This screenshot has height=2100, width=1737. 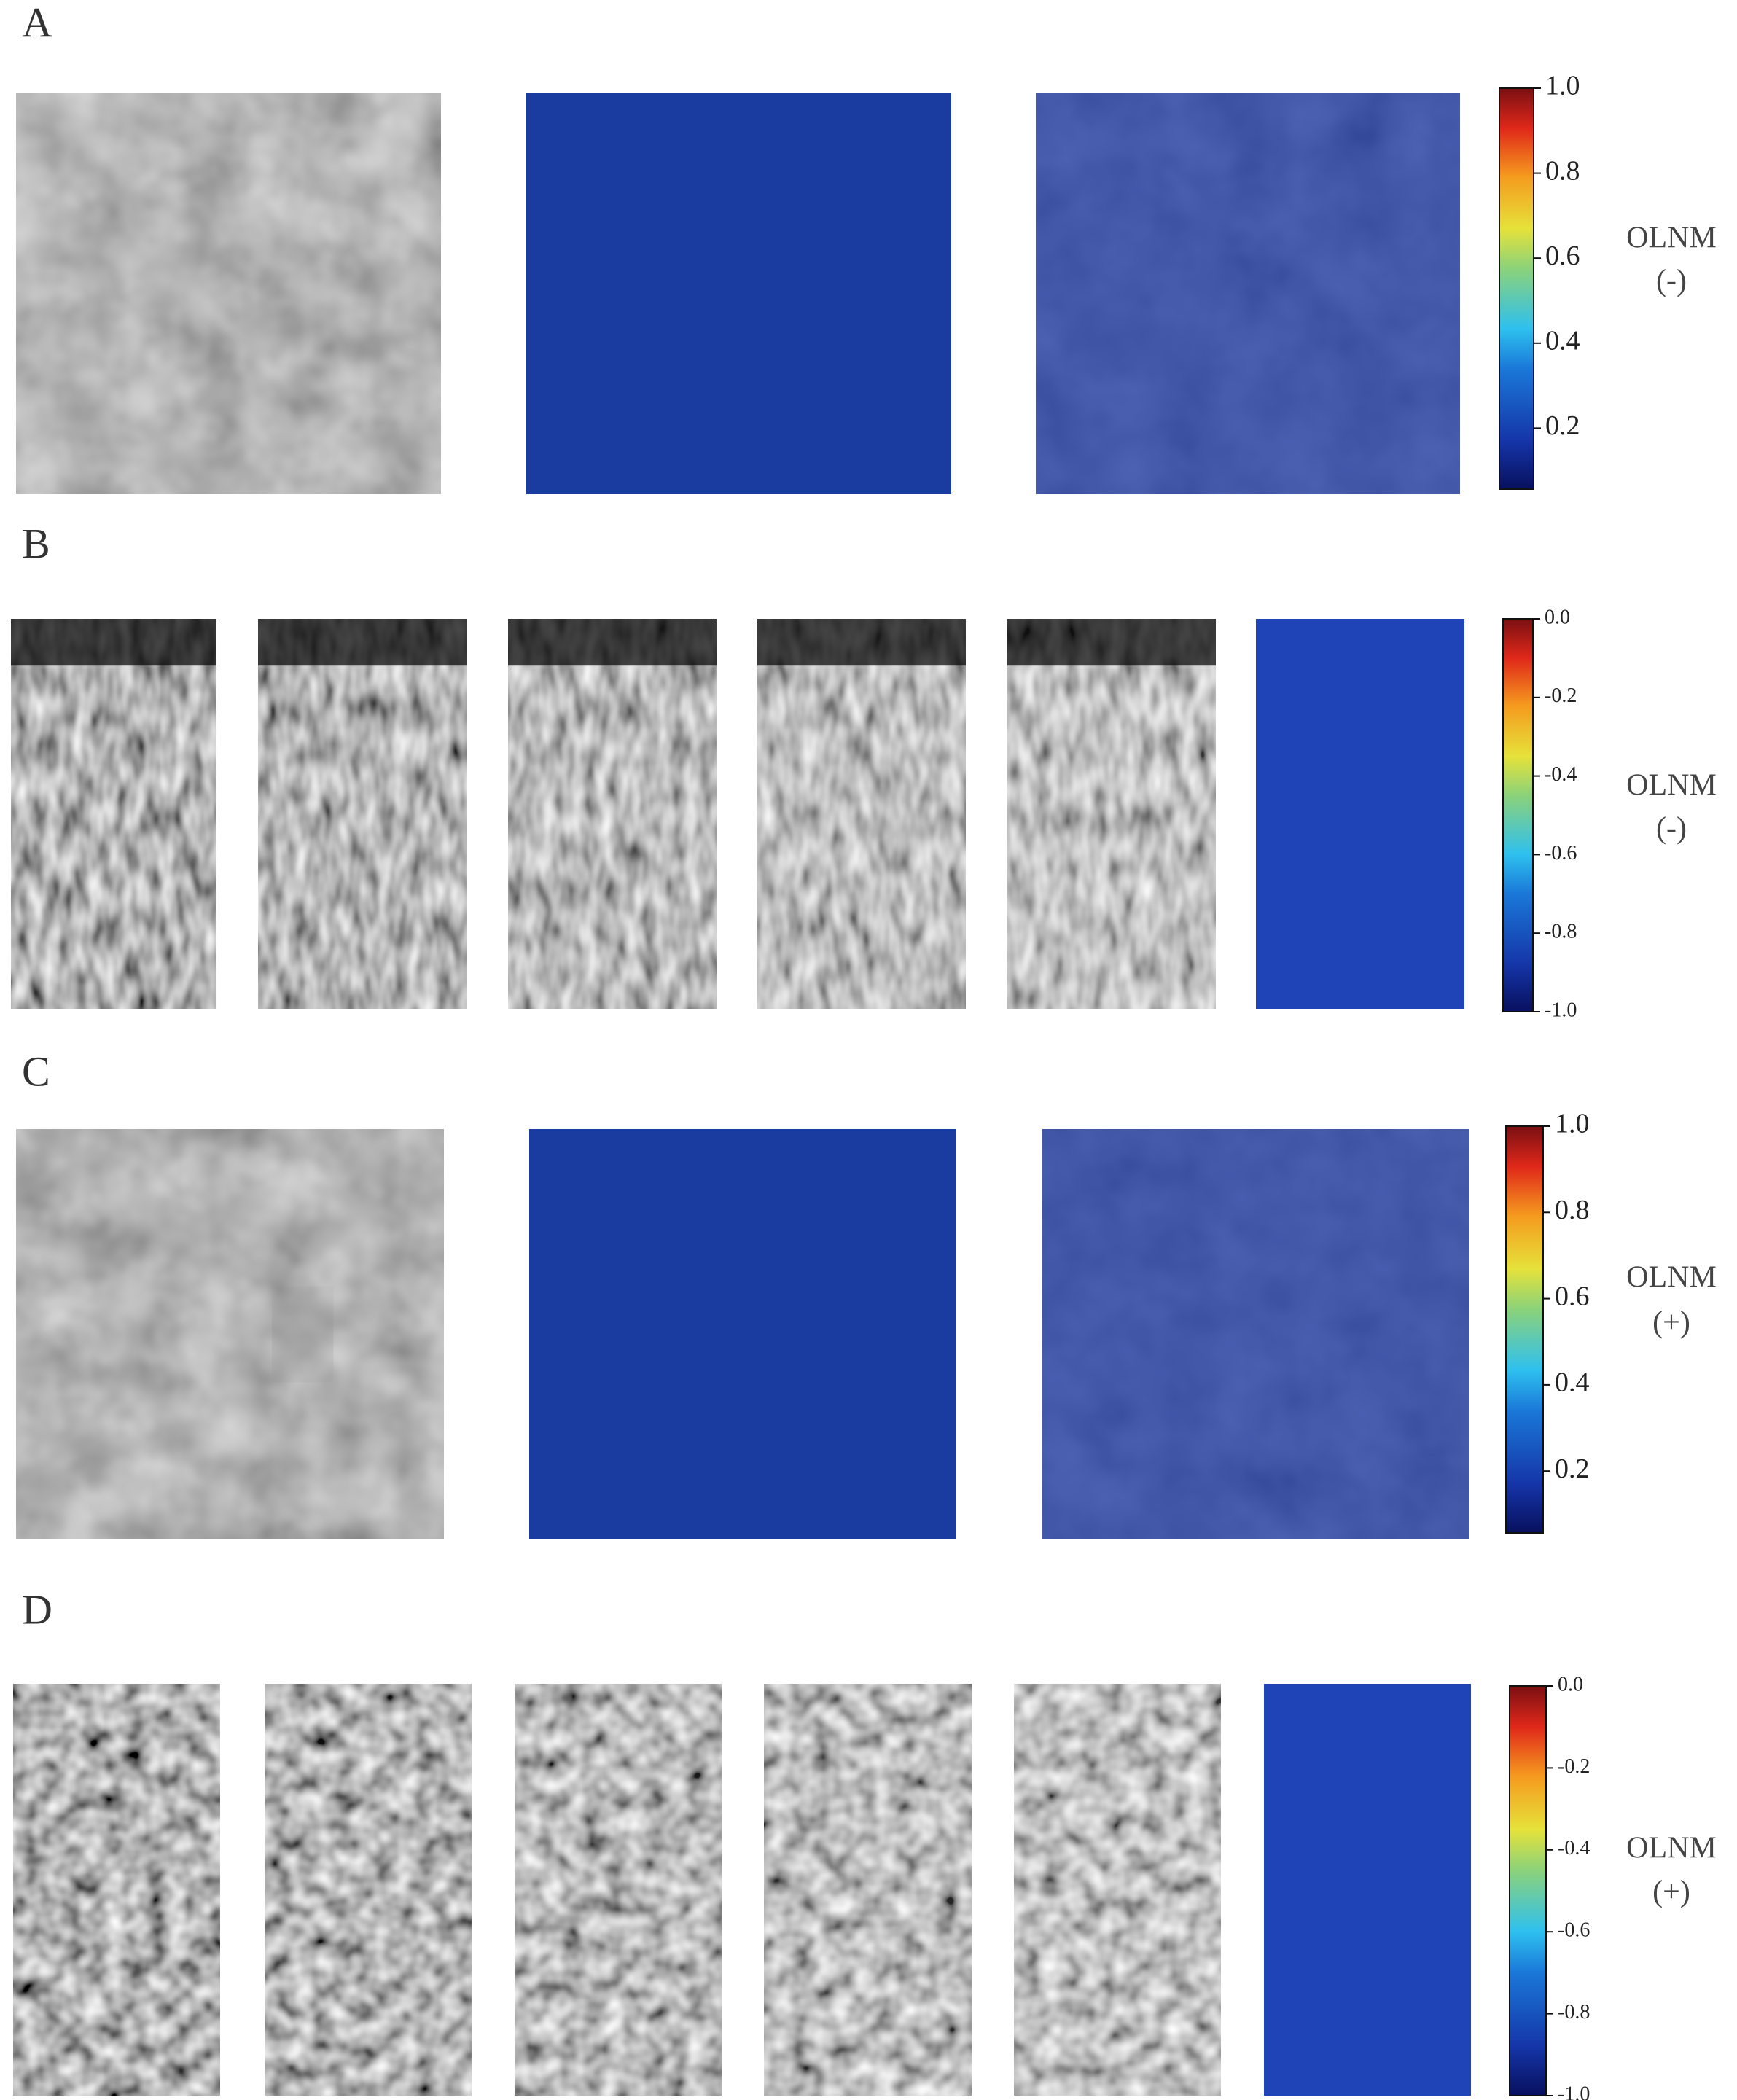 What do you see at coordinates (36, 543) in the screenshot?
I see `panel-label: B` at bounding box center [36, 543].